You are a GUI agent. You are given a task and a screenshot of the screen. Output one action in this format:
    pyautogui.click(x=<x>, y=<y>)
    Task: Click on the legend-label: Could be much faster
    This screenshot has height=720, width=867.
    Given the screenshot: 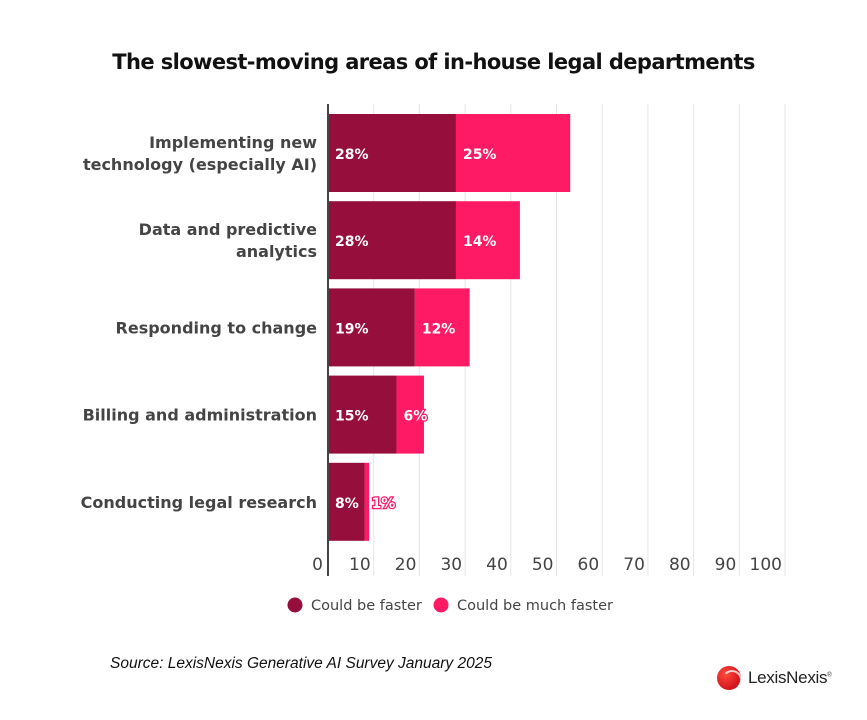 What is the action you would take?
    pyautogui.click(x=535, y=606)
    